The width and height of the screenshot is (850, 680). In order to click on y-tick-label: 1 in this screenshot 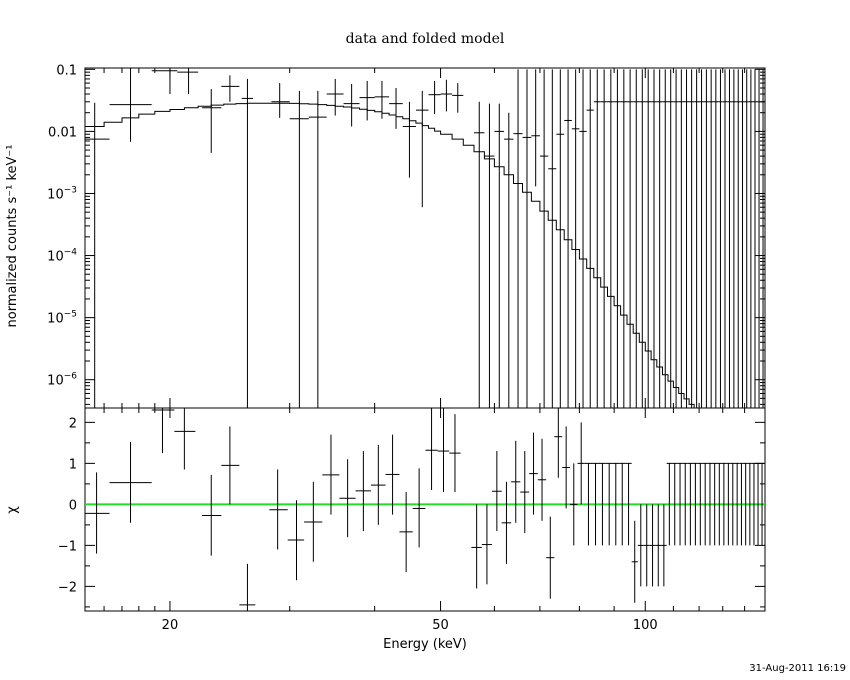, I will do `click(73, 464)`.